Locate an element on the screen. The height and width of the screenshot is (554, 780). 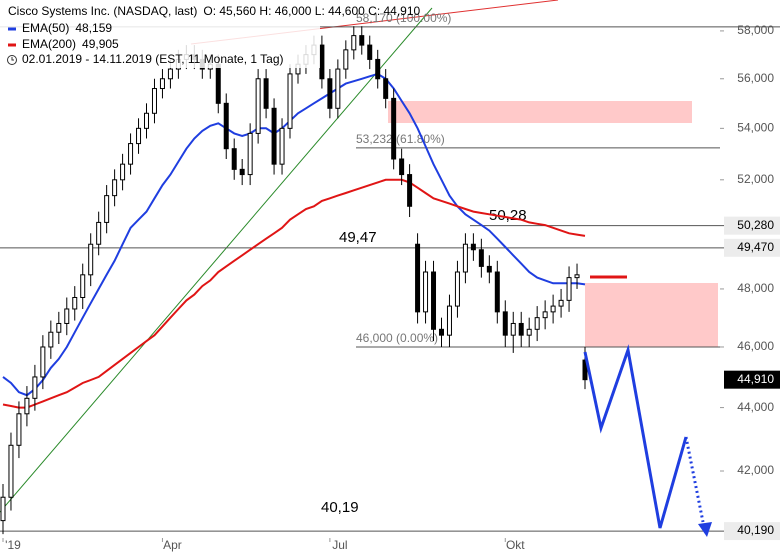
legend-value: 49,905 is located at coordinates (100, 44).